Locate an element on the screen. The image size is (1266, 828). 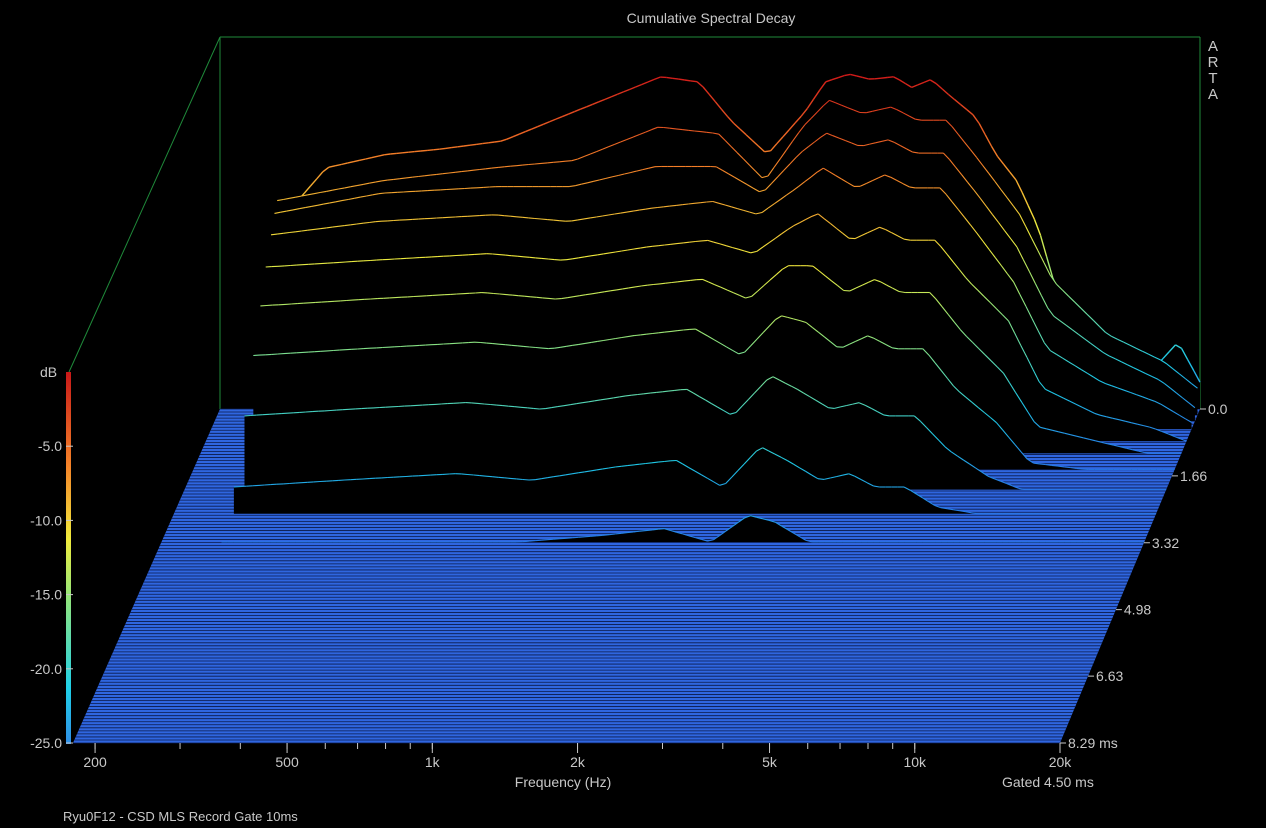
y-tick-label: -20.0 is located at coordinates (46, 669).